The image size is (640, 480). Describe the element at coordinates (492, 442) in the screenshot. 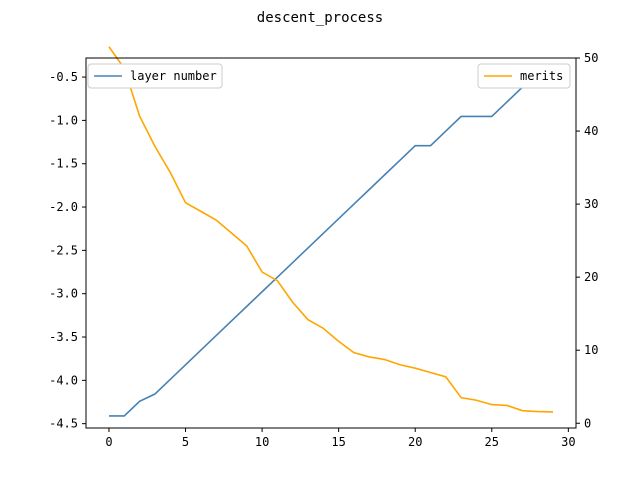

I see `x-tick-label: 25` at that location.